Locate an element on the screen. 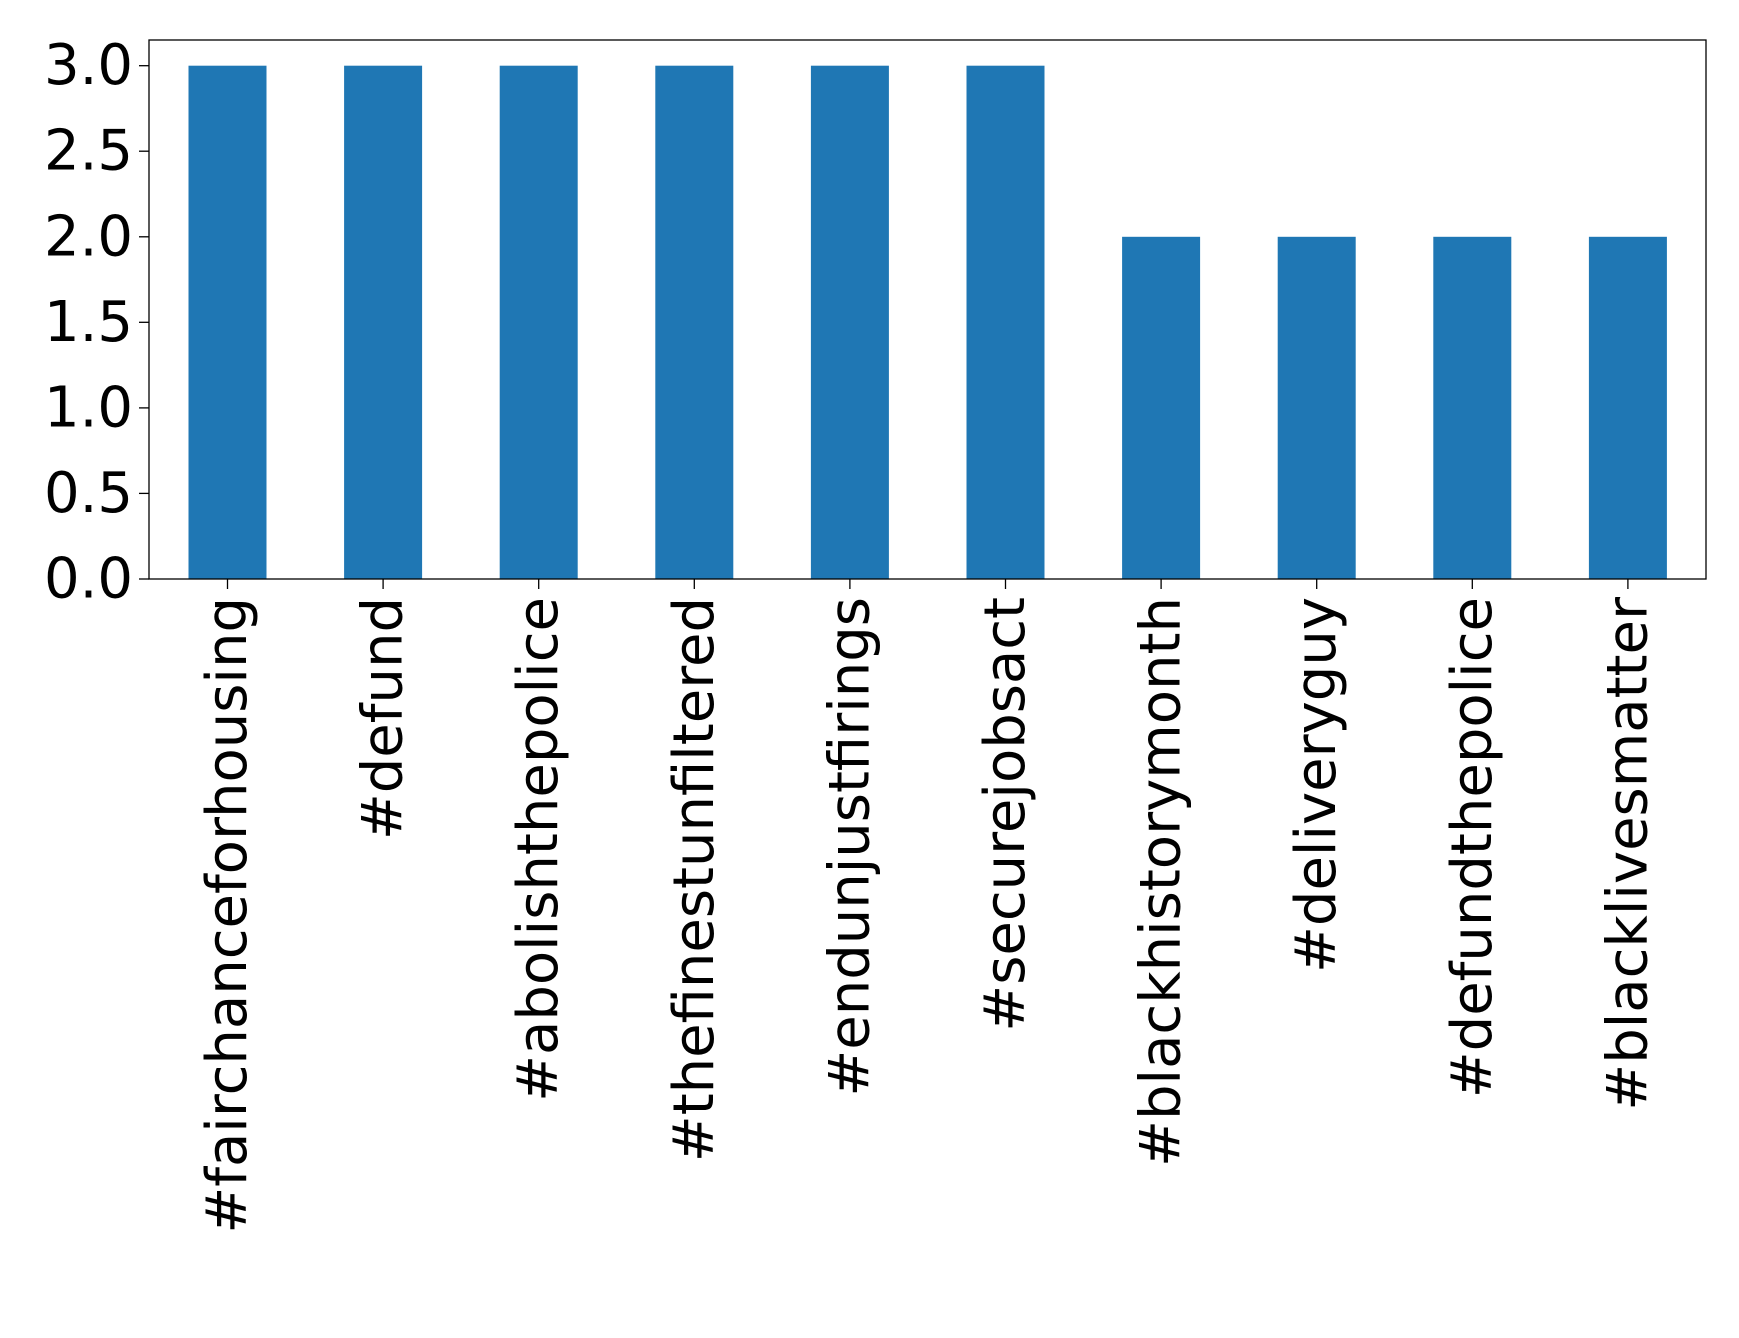 The width and height of the screenshot is (1739, 1338). y-axis: 0.0 0.5 1.0 1.5 2.0 2.5 3.0 is located at coordinates (96, 322).